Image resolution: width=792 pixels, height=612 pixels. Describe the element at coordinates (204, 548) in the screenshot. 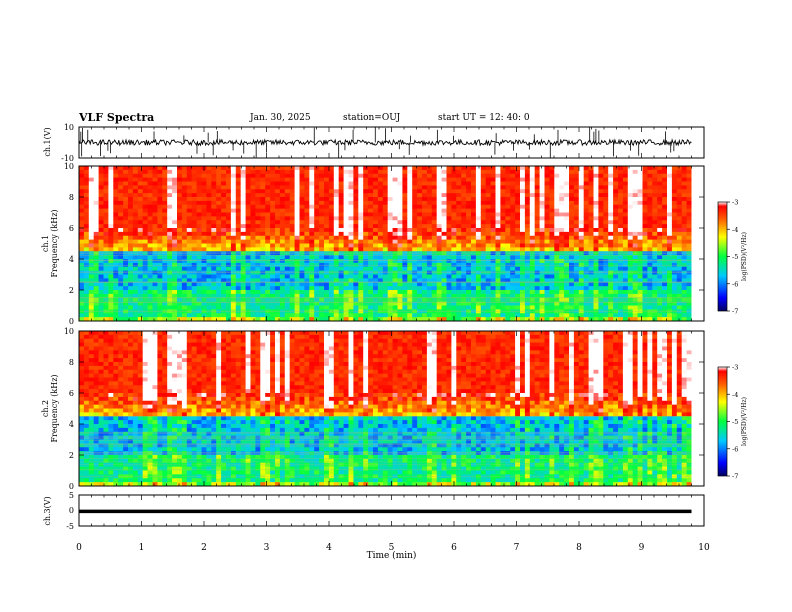

I see `time-tick-label: 2` at that location.